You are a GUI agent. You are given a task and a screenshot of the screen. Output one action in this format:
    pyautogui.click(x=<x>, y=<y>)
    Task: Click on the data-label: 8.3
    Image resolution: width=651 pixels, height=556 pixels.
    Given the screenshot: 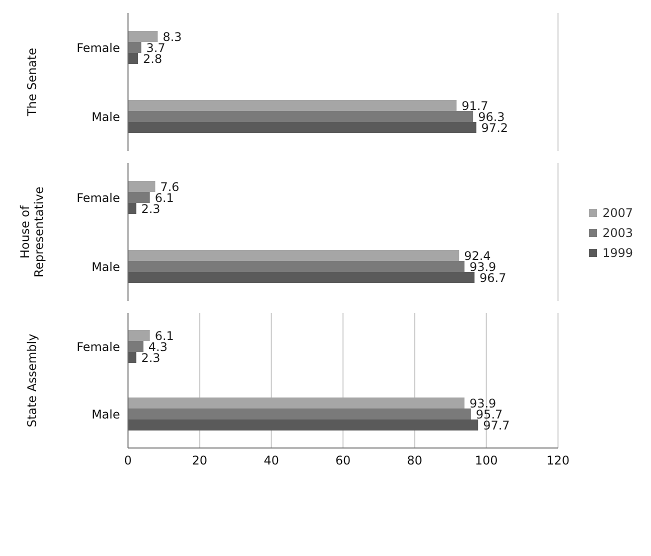 What is the action you would take?
    pyautogui.click(x=172, y=37)
    